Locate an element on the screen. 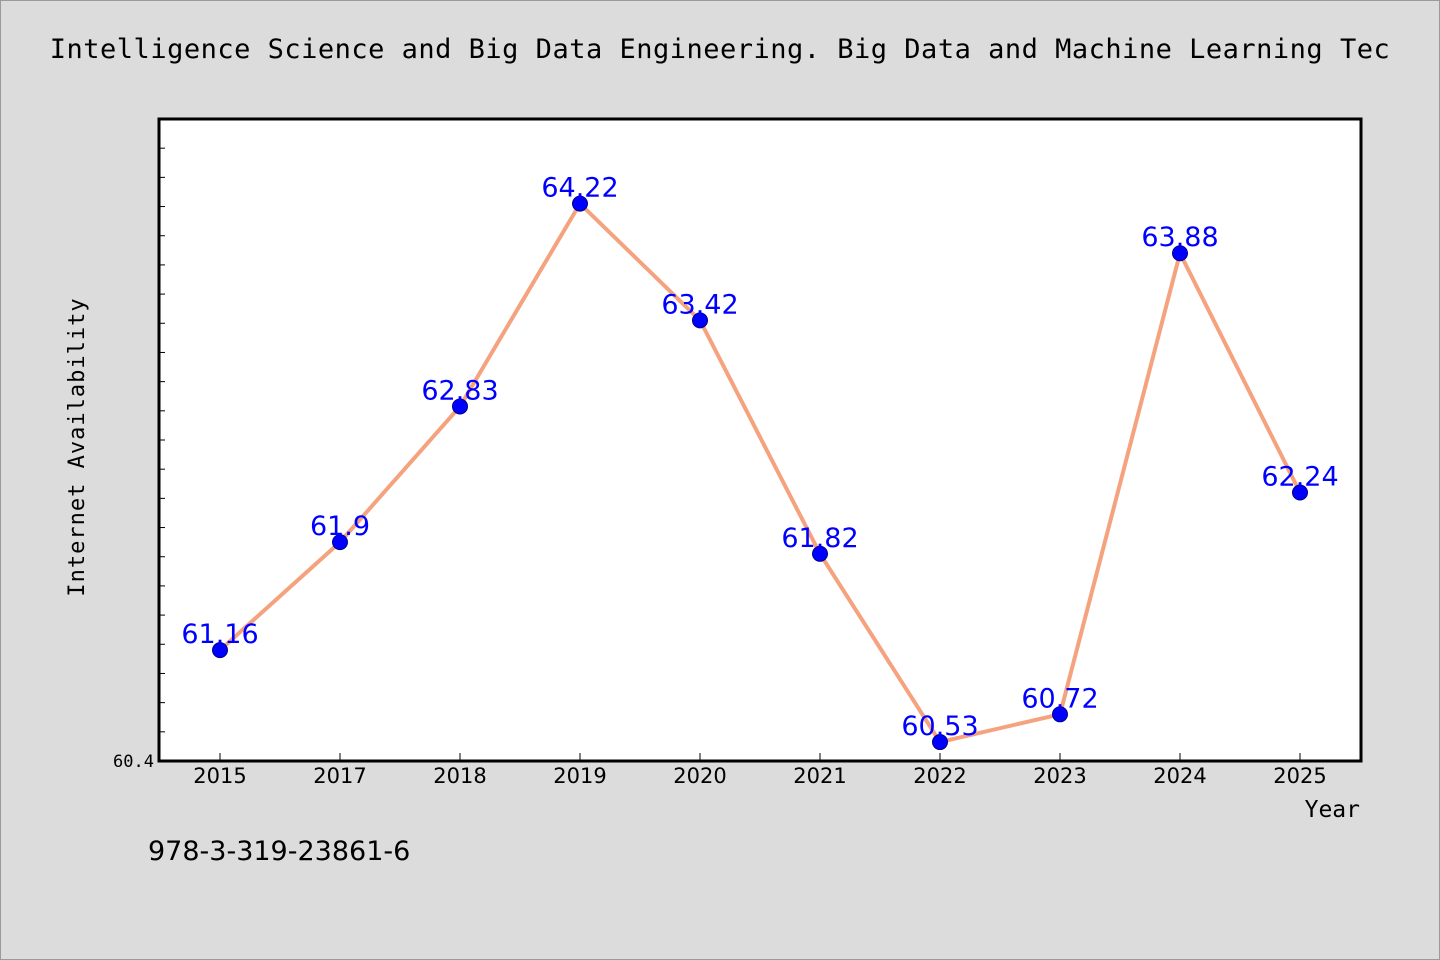  data-label: 61.9 is located at coordinates (340, 526).